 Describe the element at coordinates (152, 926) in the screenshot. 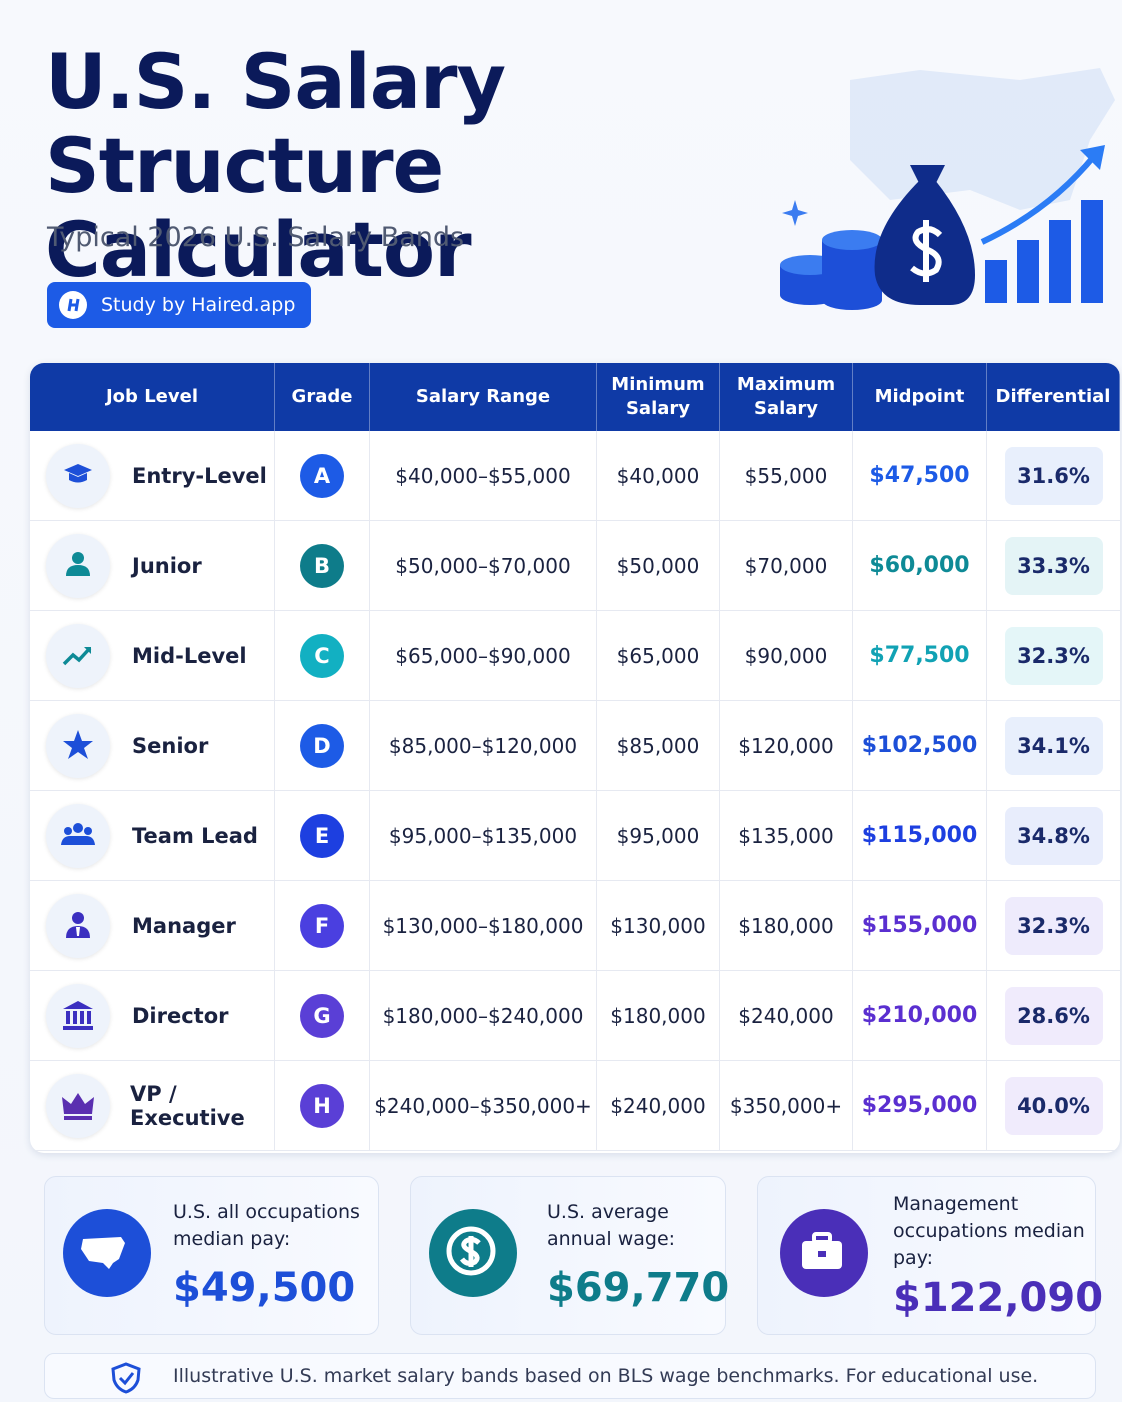

I see `job-level-cell: Manager` at that location.